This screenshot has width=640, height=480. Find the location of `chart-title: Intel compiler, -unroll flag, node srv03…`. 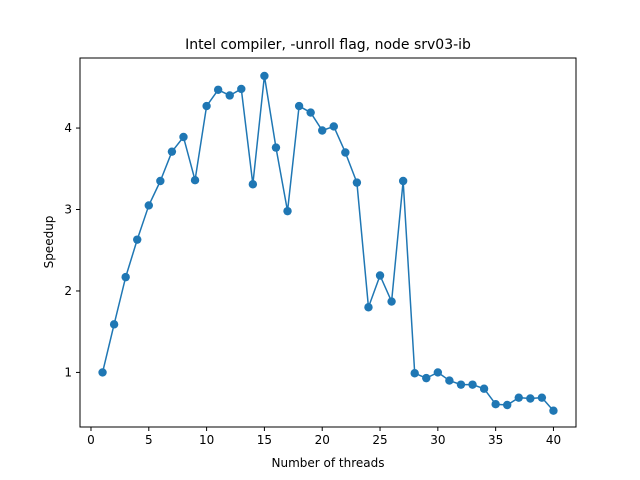

chart-title: Intel compiler, -unroll flag, node srv03… is located at coordinates (328, 45).